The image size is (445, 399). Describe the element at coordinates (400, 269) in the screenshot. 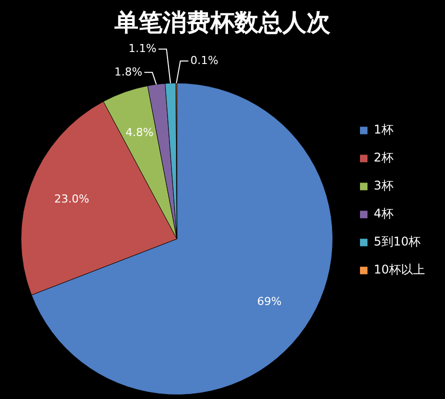

I see `legend-label: 10杯以上` at that location.